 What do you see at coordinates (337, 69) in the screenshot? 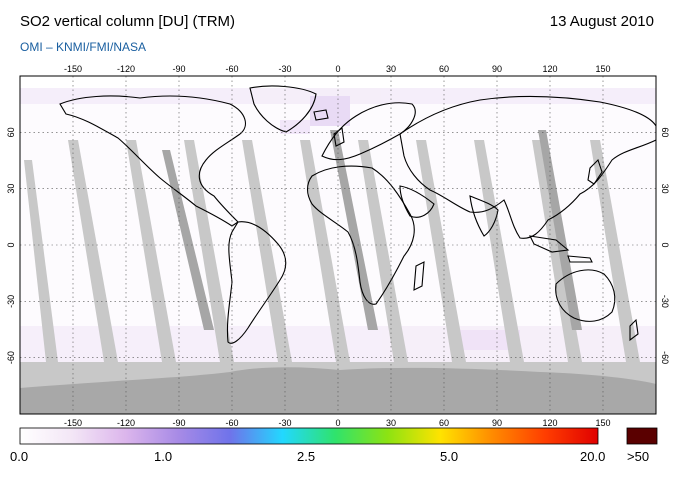
I see `lon-tick-top: 0` at bounding box center [337, 69].